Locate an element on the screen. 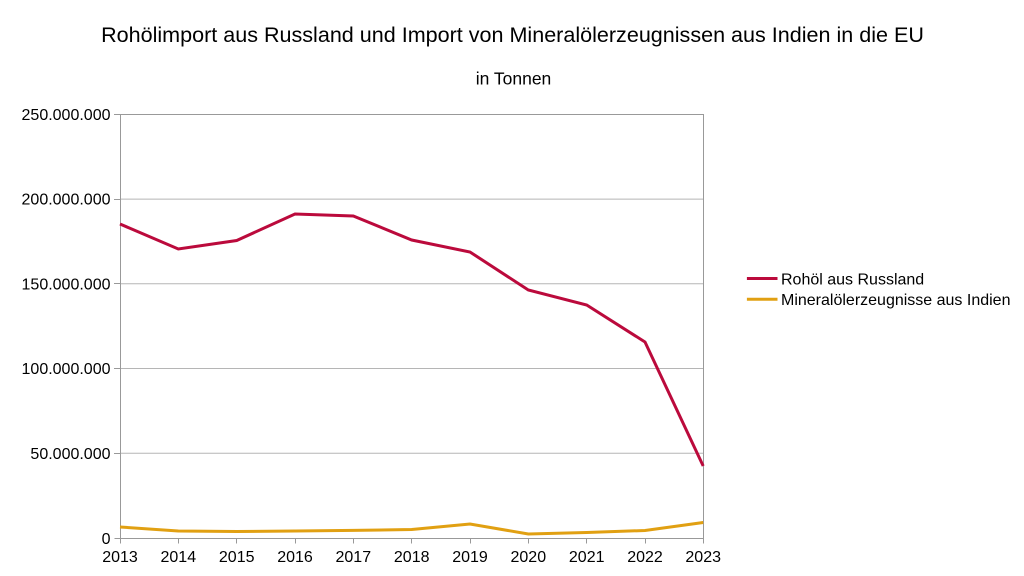  svg-text: 50.000.000 is located at coordinates (70, 454).